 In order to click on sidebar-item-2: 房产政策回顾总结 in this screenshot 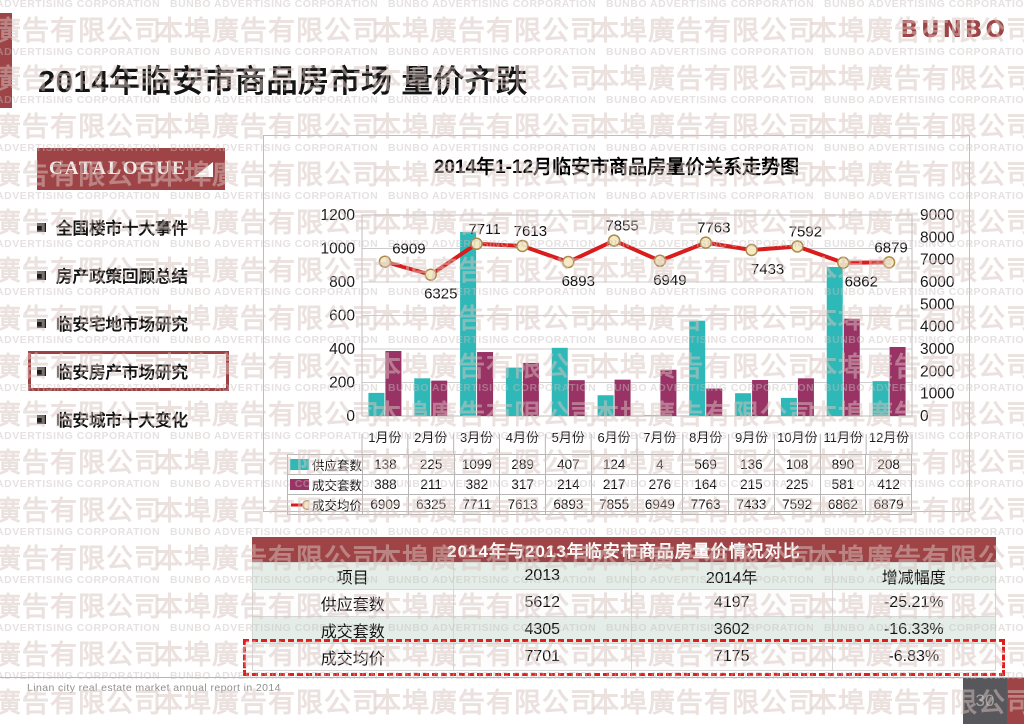, I will do `click(131, 275)`.